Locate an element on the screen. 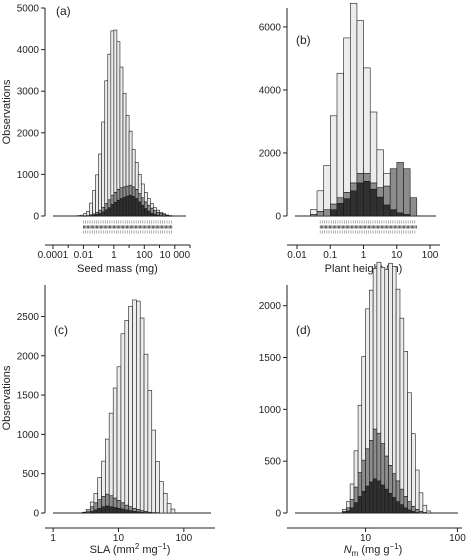  y-tick-label: 6000 is located at coordinates (270, 27).